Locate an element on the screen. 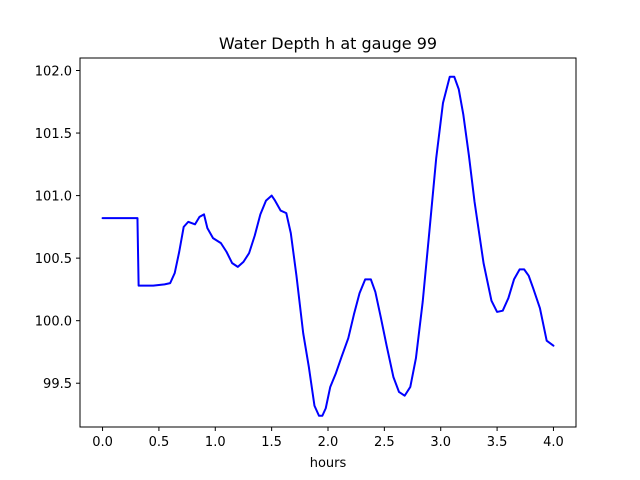  x-tick-label: 3.0 is located at coordinates (440, 442).